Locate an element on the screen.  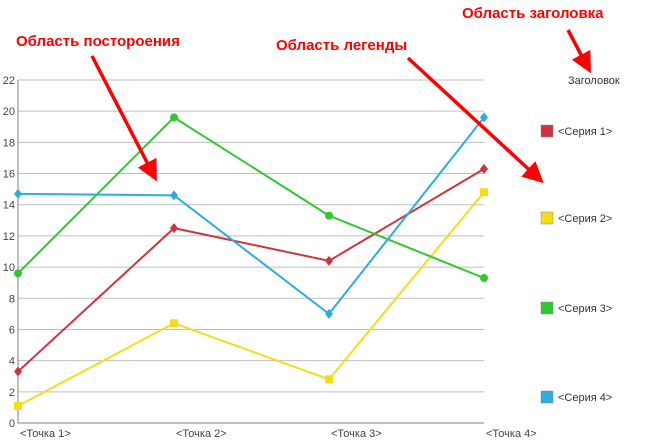
x-tick-label: <Точка 1> is located at coordinates (45, 434).